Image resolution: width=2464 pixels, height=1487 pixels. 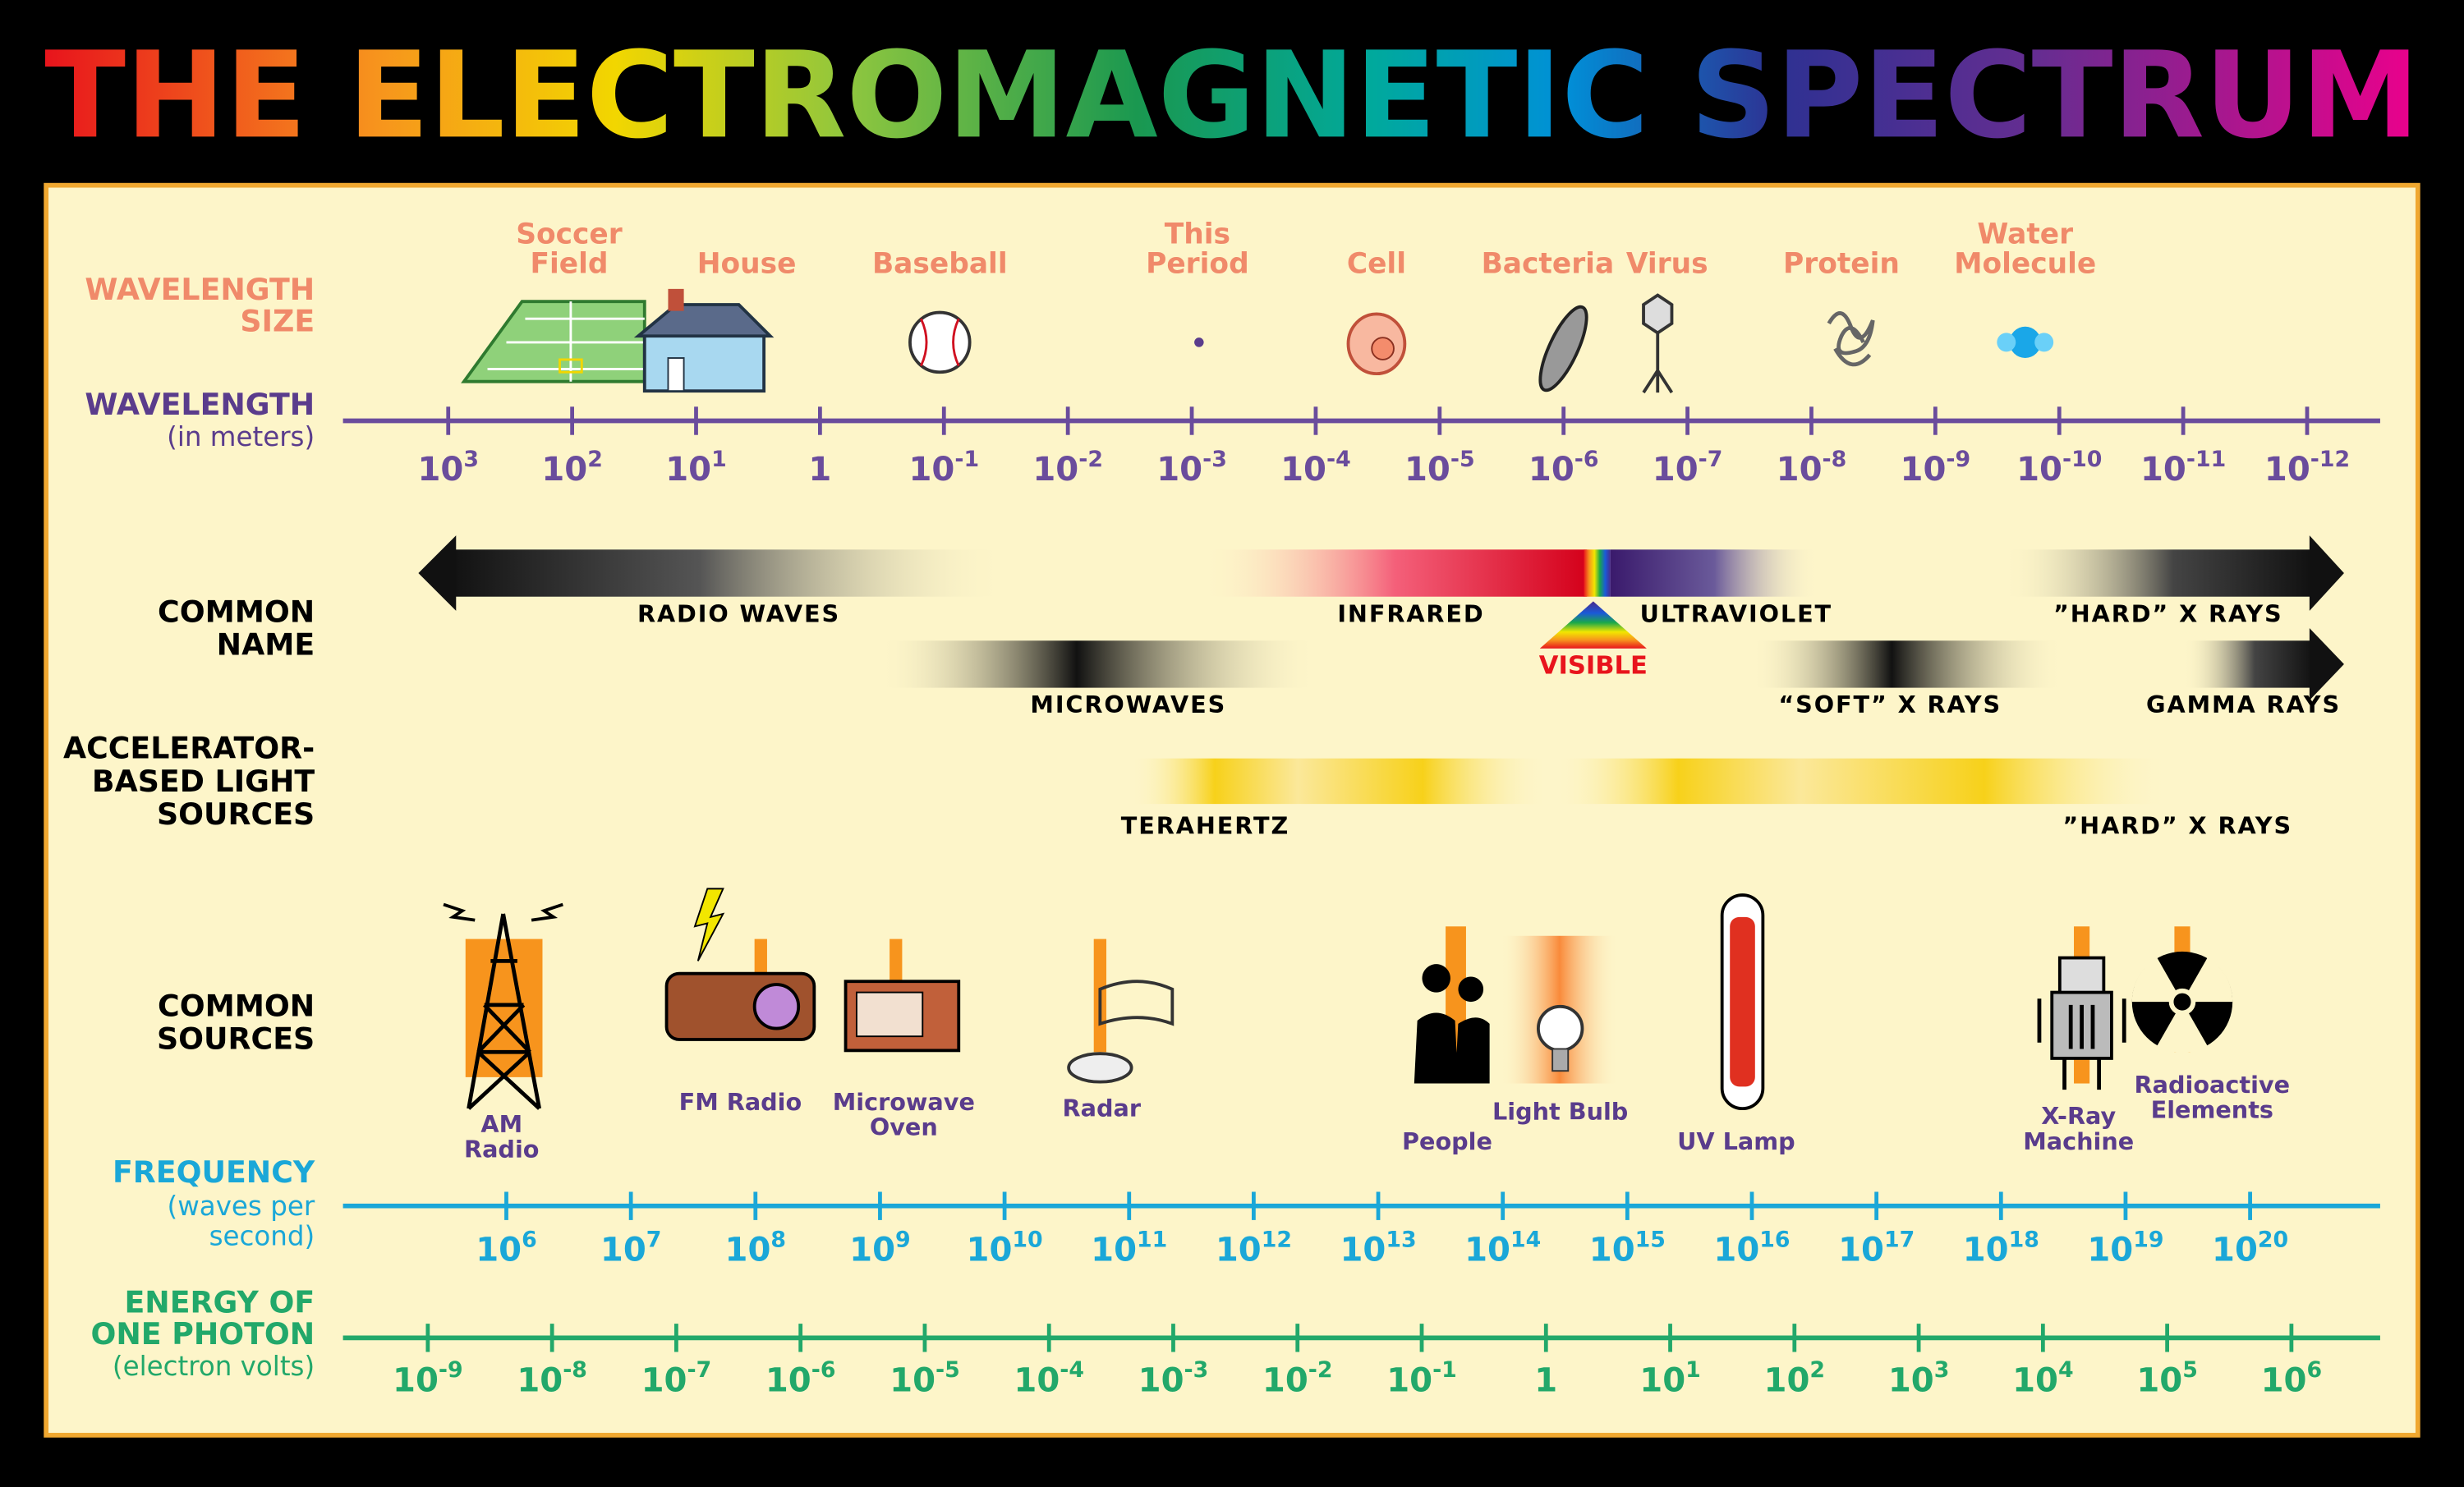 What do you see at coordinates (2078, 1141) in the screenshot?
I see `source-label: Machine` at bounding box center [2078, 1141].